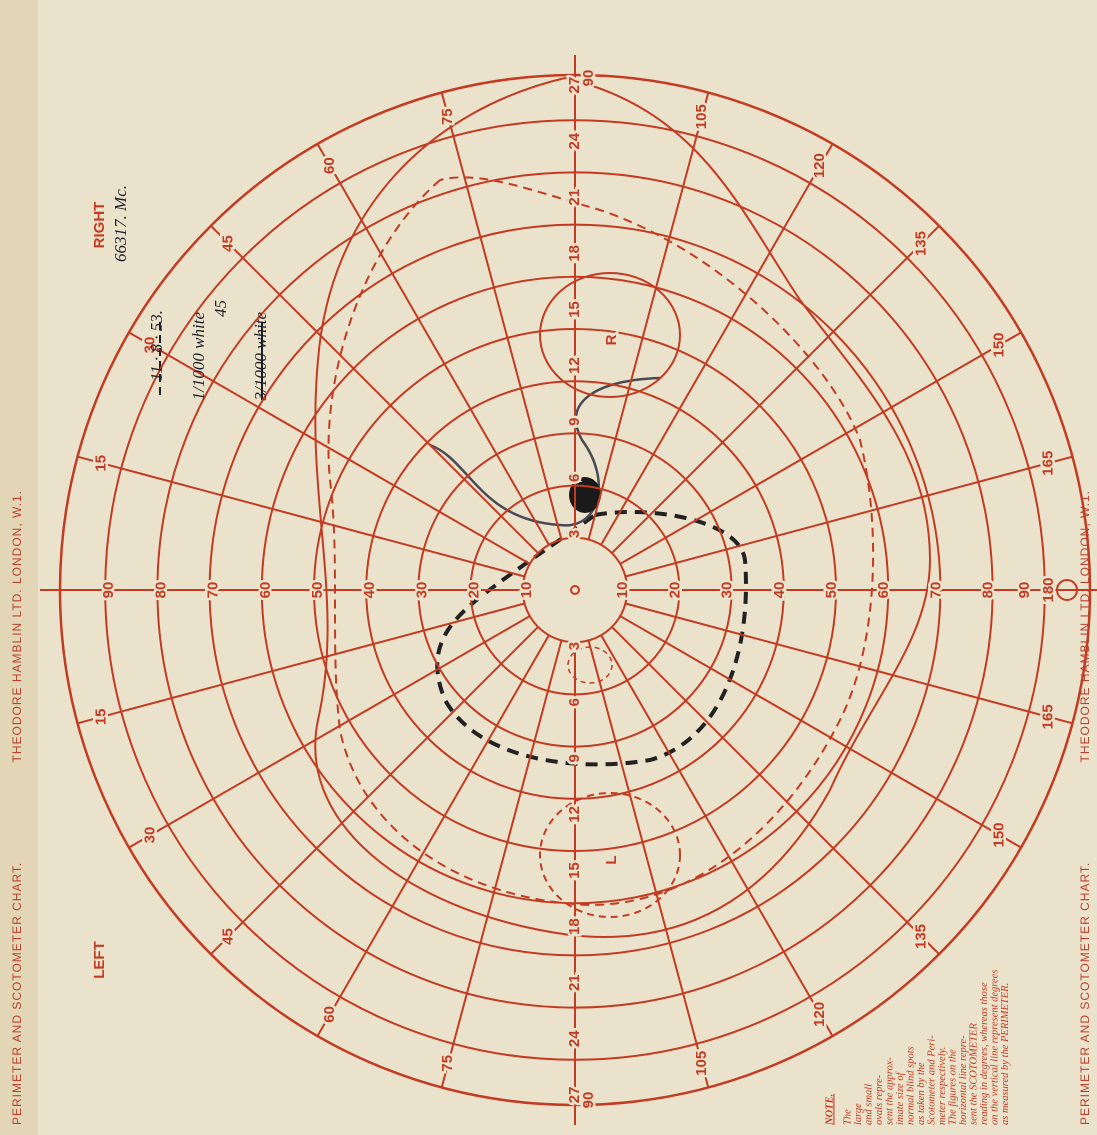  Describe the element at coordinates (99, 960) in the screenshot. I see `side-label: LEFT` at that location.